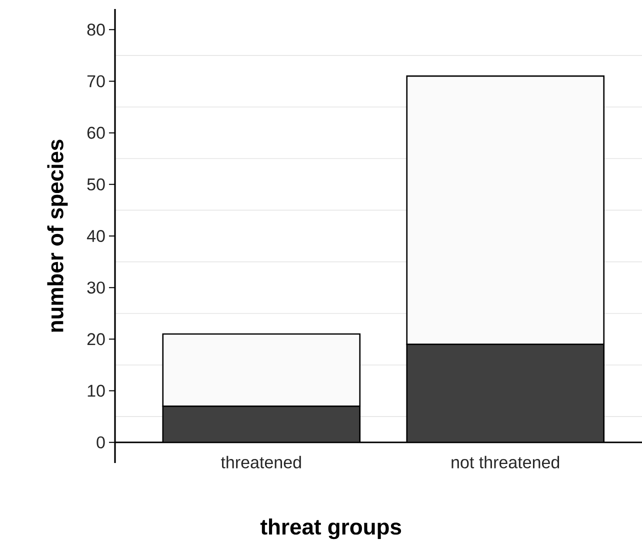  Describe the element at coordinates (96, 184) in the screenshot. I see `y-tick-label: 50` at that location.